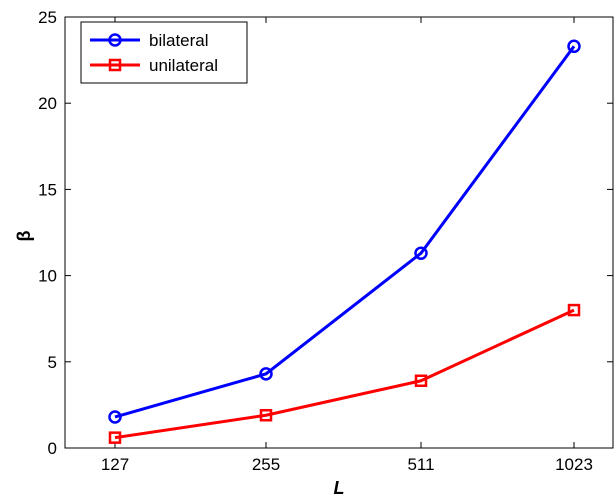 This screenshot has width=615, height=499. What do you see at coordinates (339, 488) in the screenshot?
I see `x-axis-label: L` at bounding box center [339, 488].